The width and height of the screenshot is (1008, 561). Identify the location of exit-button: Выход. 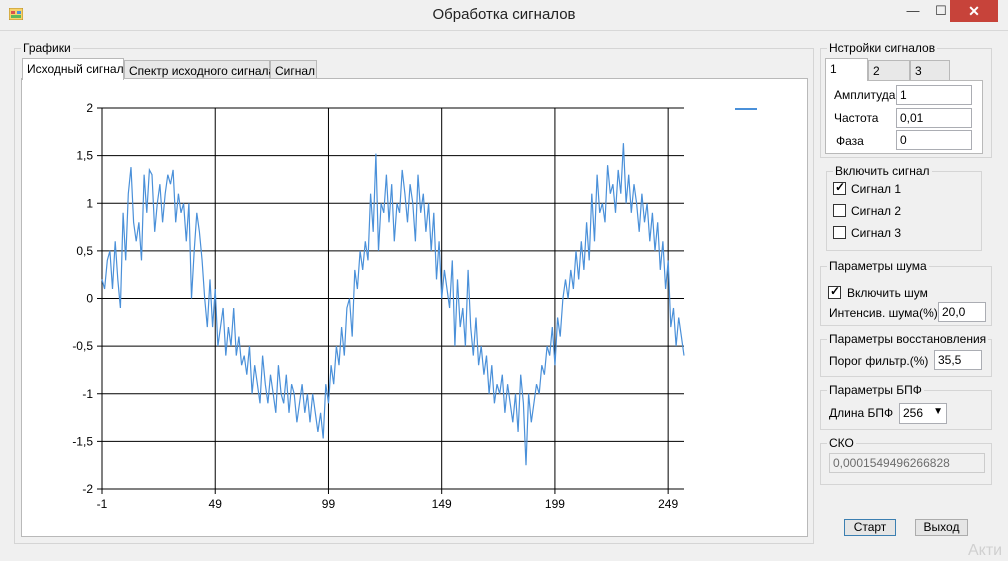
(941, 527).